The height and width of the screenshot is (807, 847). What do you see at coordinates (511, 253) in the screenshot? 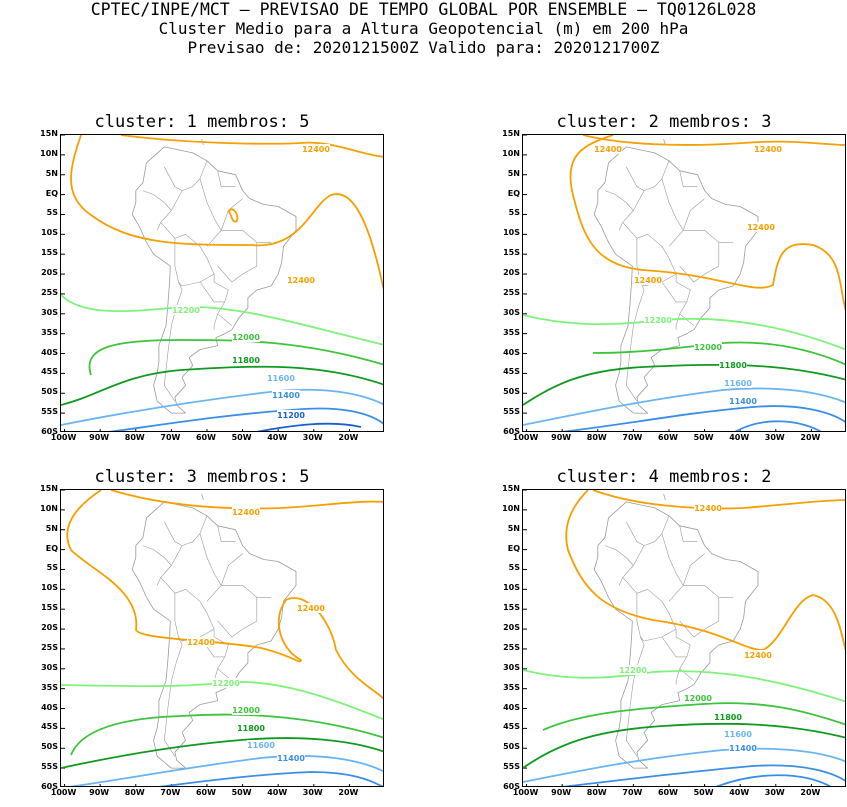
I see `lat-tick-label: 15S` at bounding box center [511, 253].